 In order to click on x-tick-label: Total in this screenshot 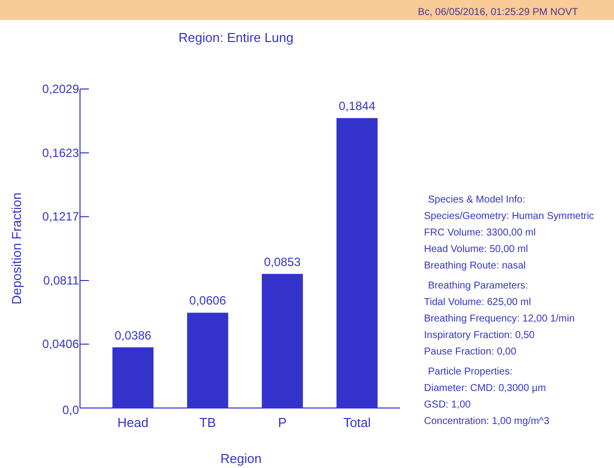, I will do `click(357, 422)`.